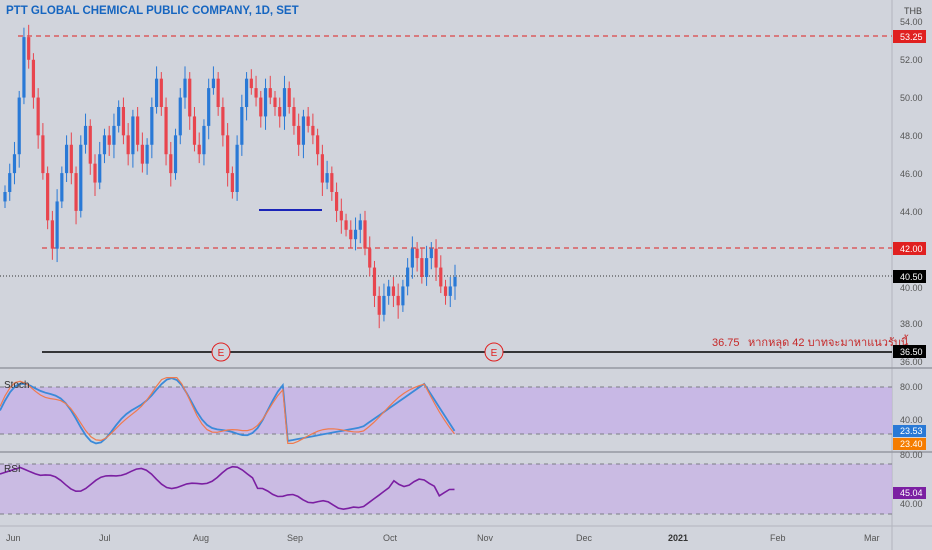 The height and width of the screenshot is (550, 932). I want to click on time-axis: Jun Jul Aug Sep Oct Nov Dec 2021 Feb Mar, so click(443, 538).